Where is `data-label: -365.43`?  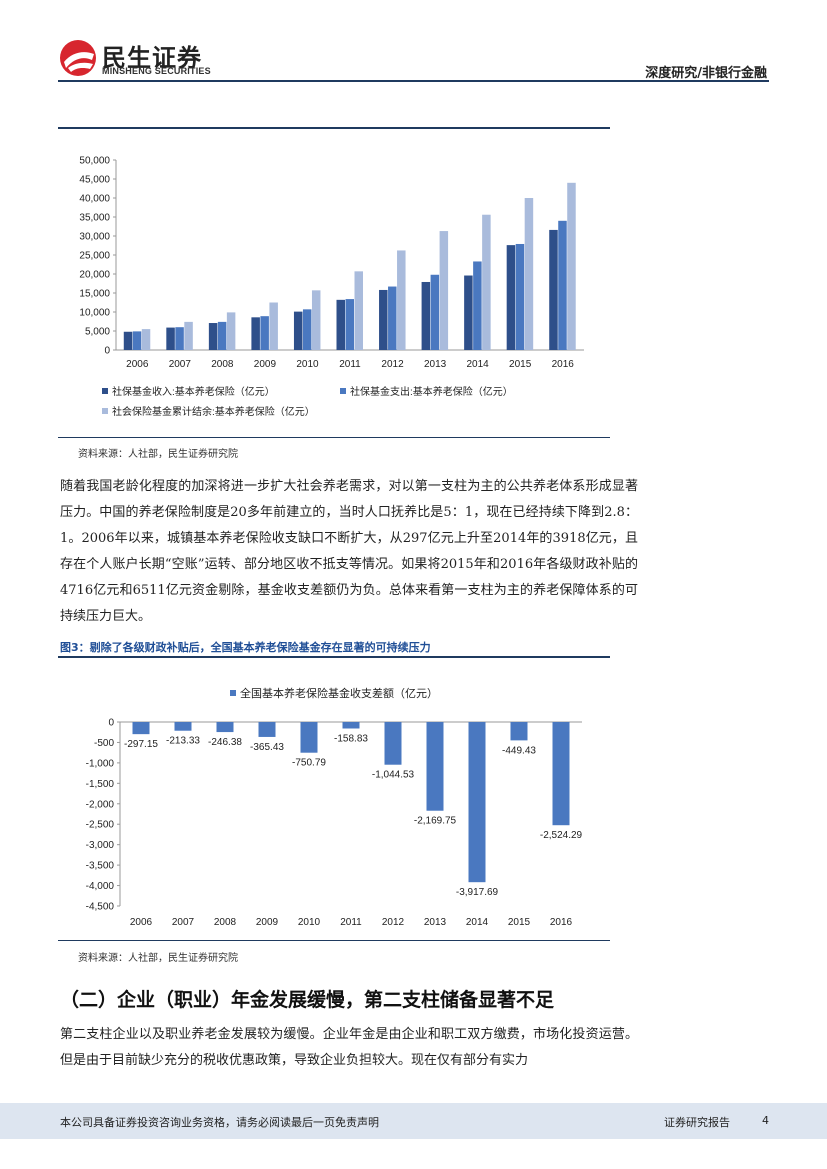 data-label: -365.43 is located at coordinates (267, 747).